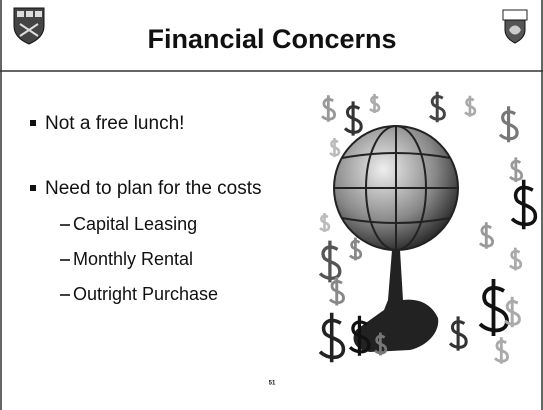  I want to click on left-logo, so click(29, 26).